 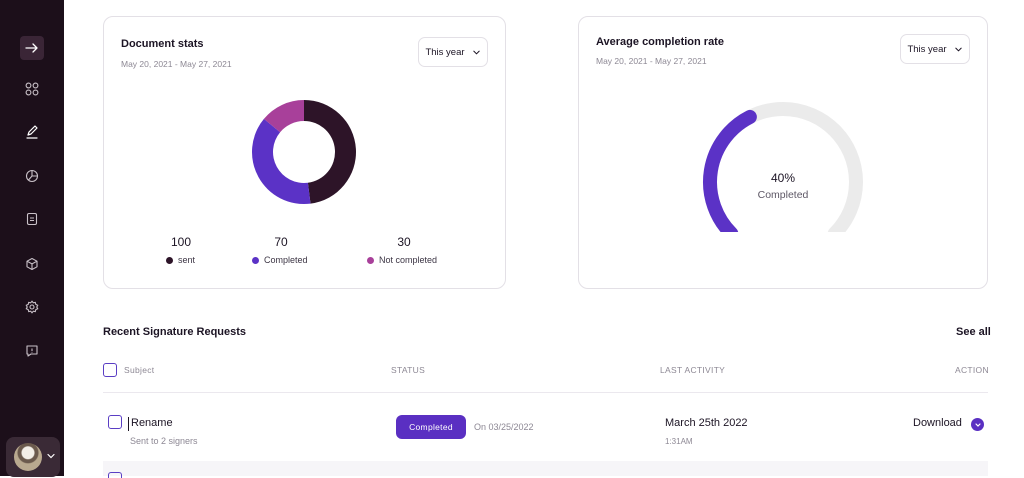 What do you see at coordinates (286, 260) in the screenshot?
I see `stat-completed-label: Completed` at bounding box center [286, 260].